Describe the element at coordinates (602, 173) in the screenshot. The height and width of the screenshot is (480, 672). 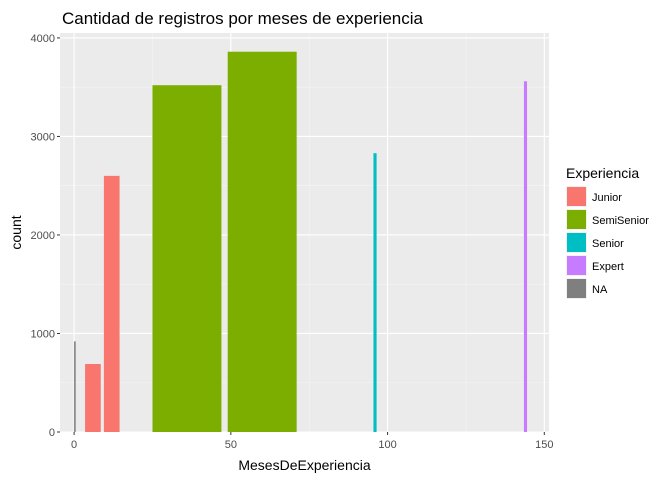
I see `legend-title: Experiencia` at that location.